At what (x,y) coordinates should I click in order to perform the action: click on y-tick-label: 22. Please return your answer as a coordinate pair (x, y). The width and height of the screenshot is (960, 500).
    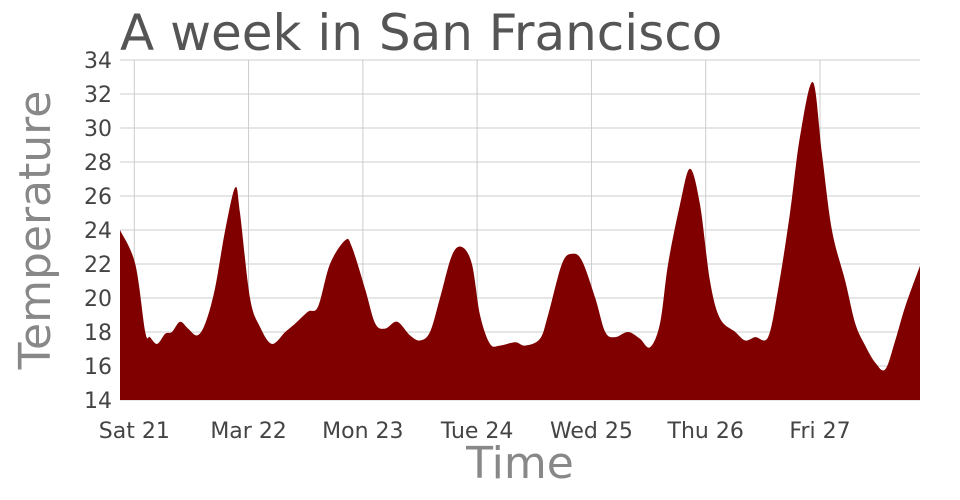
    Looking at the image, I should click on (98, 265).